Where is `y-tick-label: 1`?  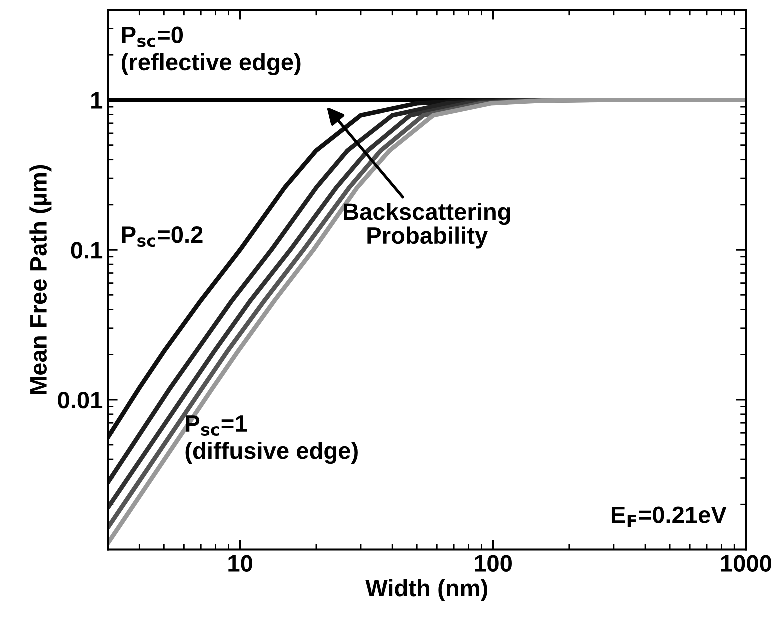
y-tick-label: 1 is located at coordinates (97, 100).